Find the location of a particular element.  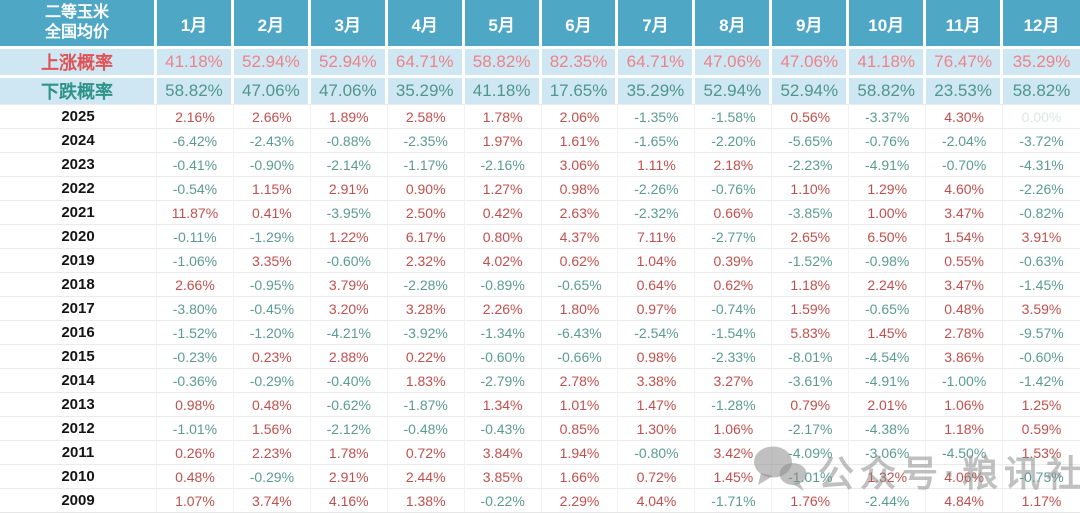

value-cell: -0.41% is located at coordinates (195, 164).